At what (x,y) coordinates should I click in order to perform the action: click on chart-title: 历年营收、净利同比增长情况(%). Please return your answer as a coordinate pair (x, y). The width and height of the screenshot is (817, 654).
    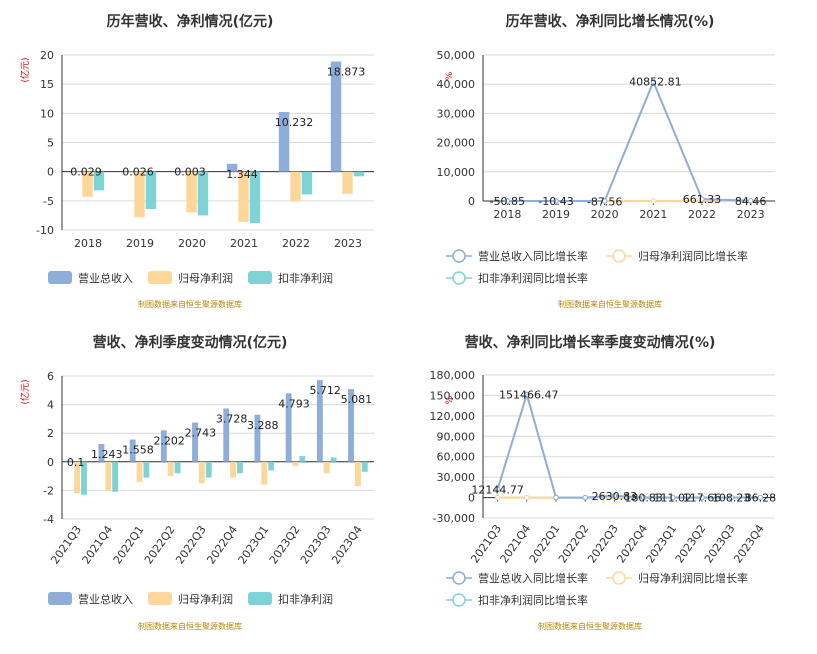
    Looking at the image, I should click on (610, 21).